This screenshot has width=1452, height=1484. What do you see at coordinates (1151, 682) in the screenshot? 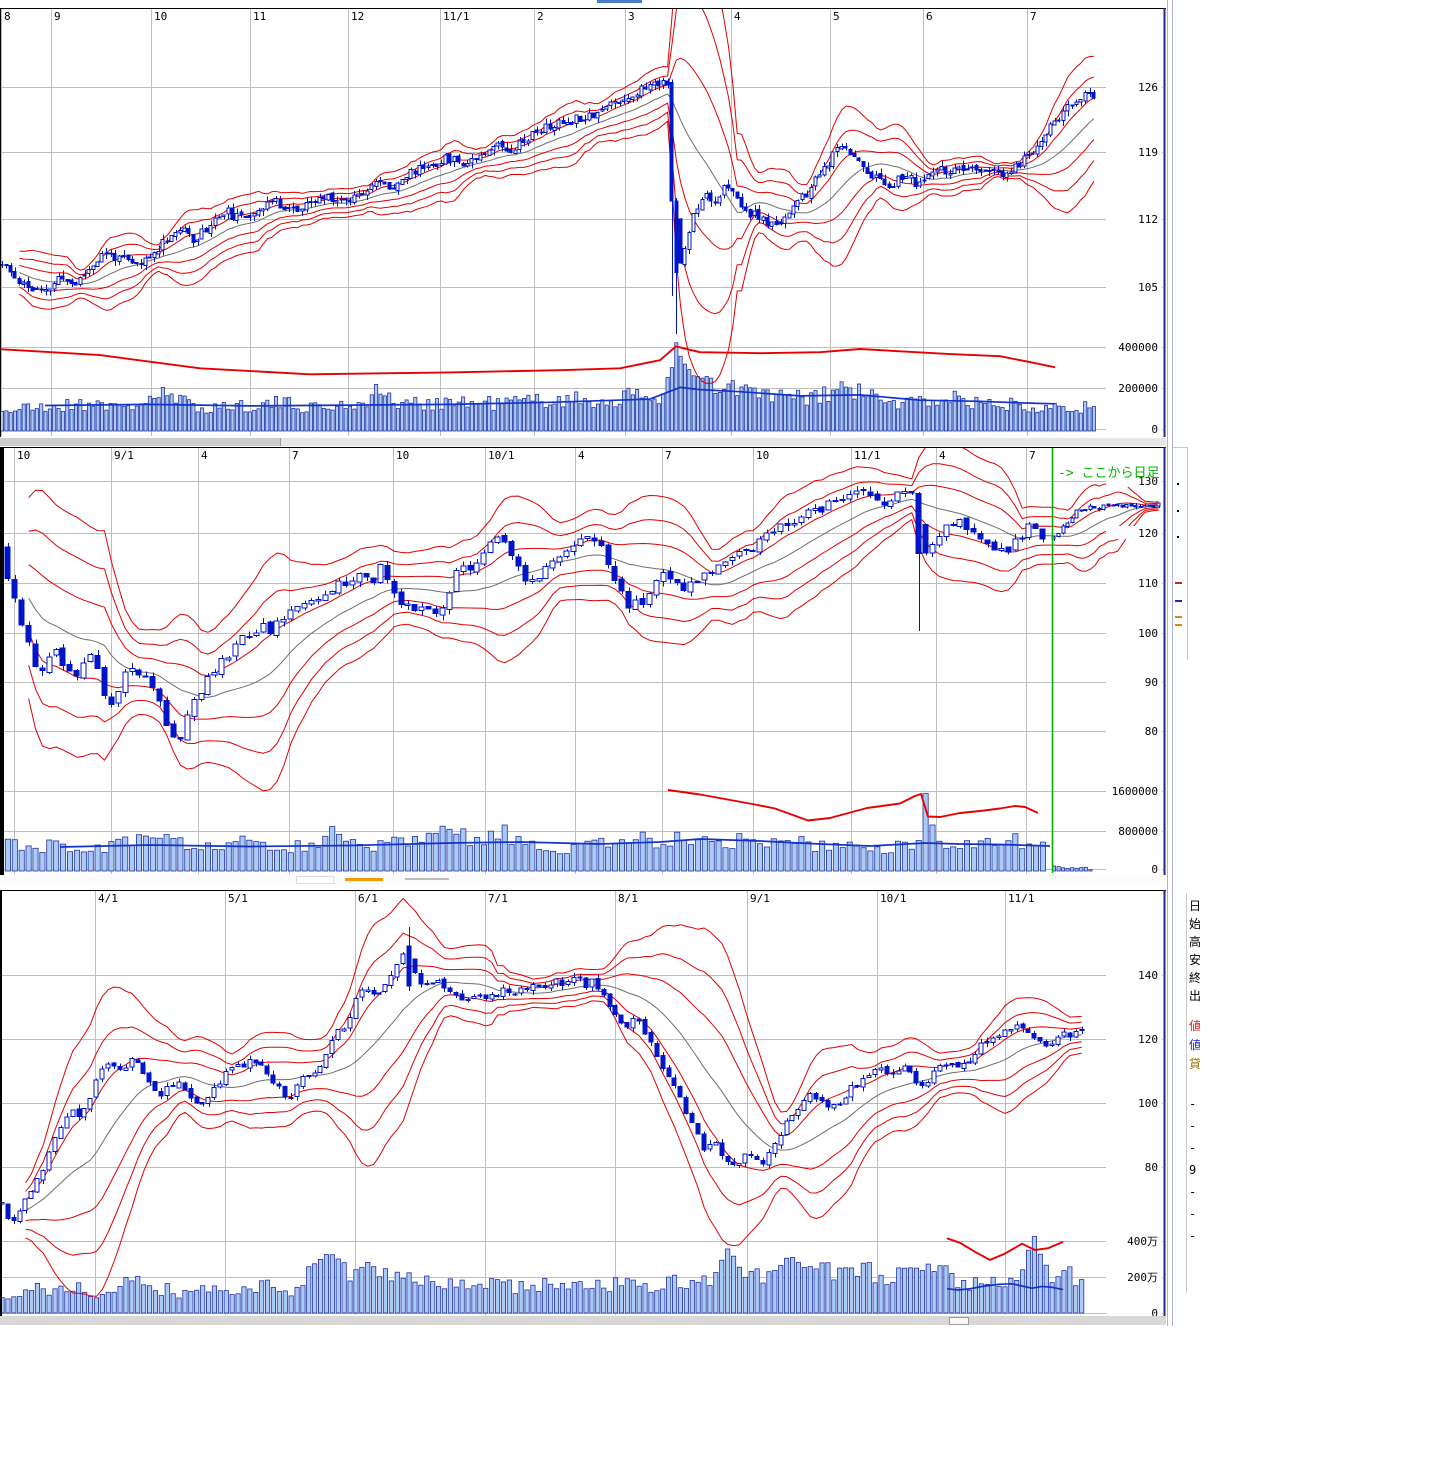
I see `svg-text: 90` at bounding box center [1151, 682].